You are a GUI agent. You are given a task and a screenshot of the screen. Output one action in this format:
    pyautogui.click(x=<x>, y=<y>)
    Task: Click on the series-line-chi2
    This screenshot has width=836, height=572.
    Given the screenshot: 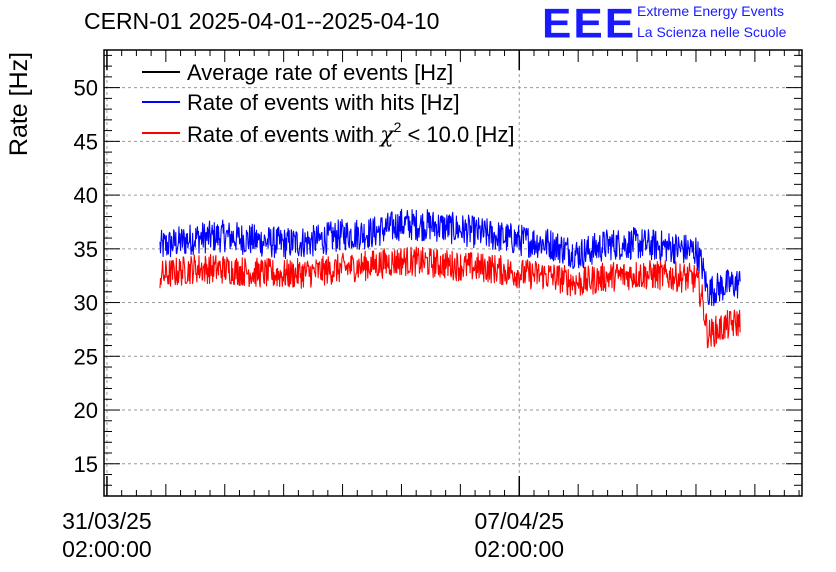 What is the action you would take?
    pyautogui.click(x=450, y=297)
    